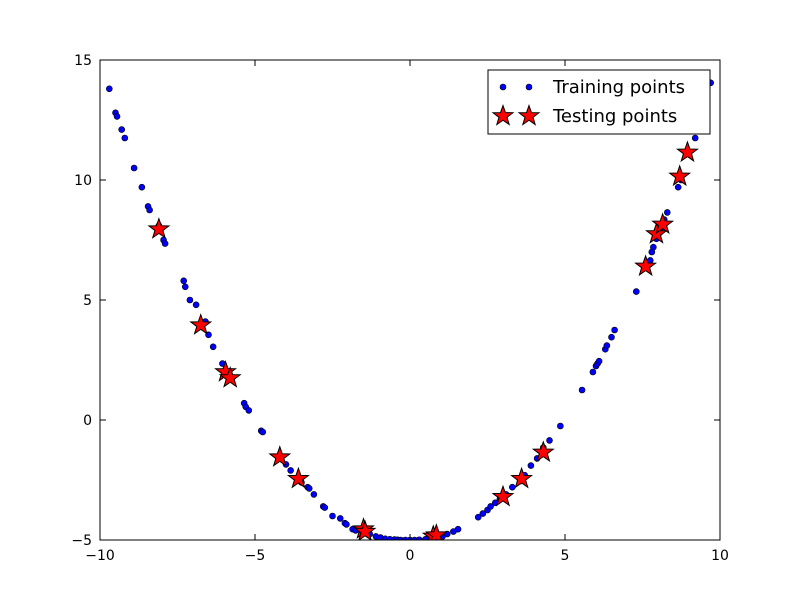 The image size is (800, 600). I want to click on x-tick-label: 0, so click(410, 556).